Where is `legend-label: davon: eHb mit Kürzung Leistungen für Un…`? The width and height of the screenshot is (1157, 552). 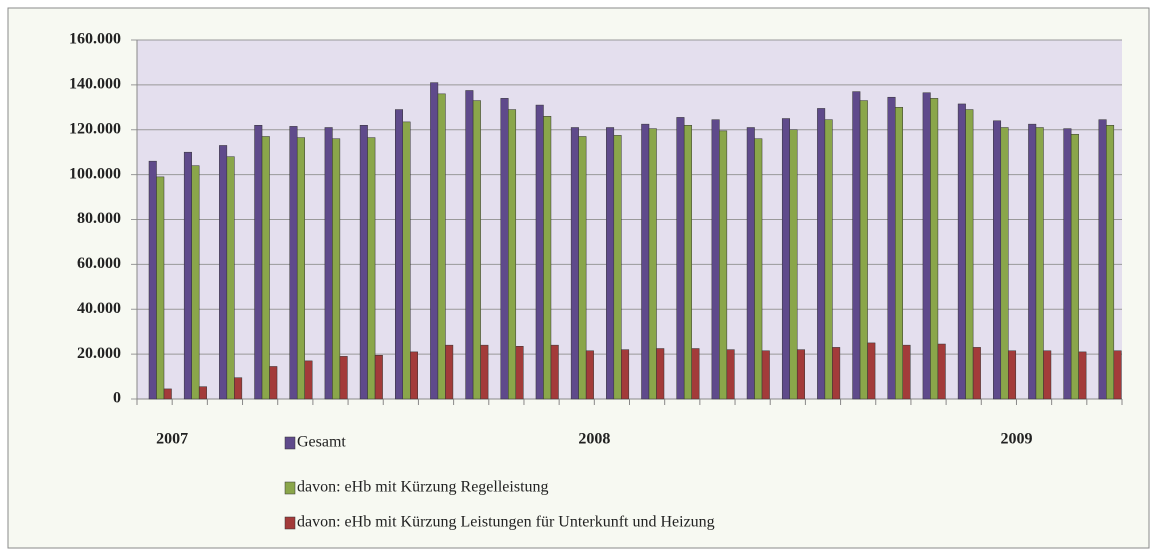 legend-label: davon: eHb mit Kürzung Leistungen für Un… is located at coordinates (506, 522).